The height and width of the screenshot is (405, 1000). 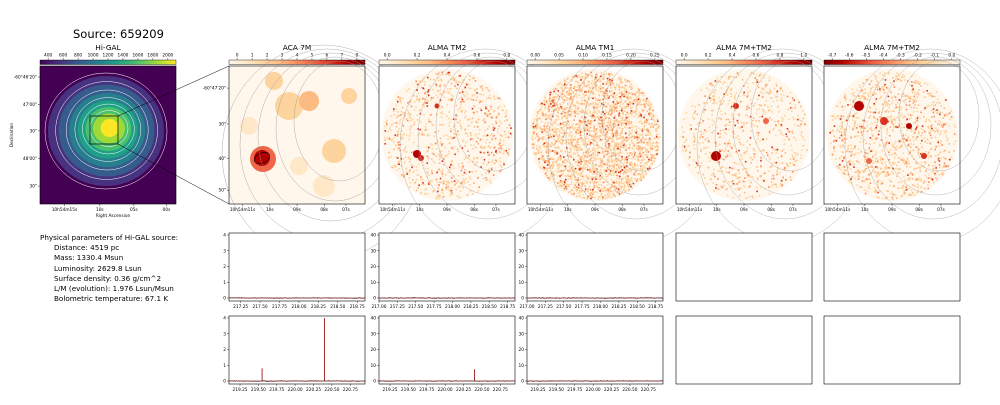 What do you see at coordinates (717, 210) in the screenshot?
I see `xtick-label-alma-7m-tm2-1: 10s` at bounding box center [717, 210].